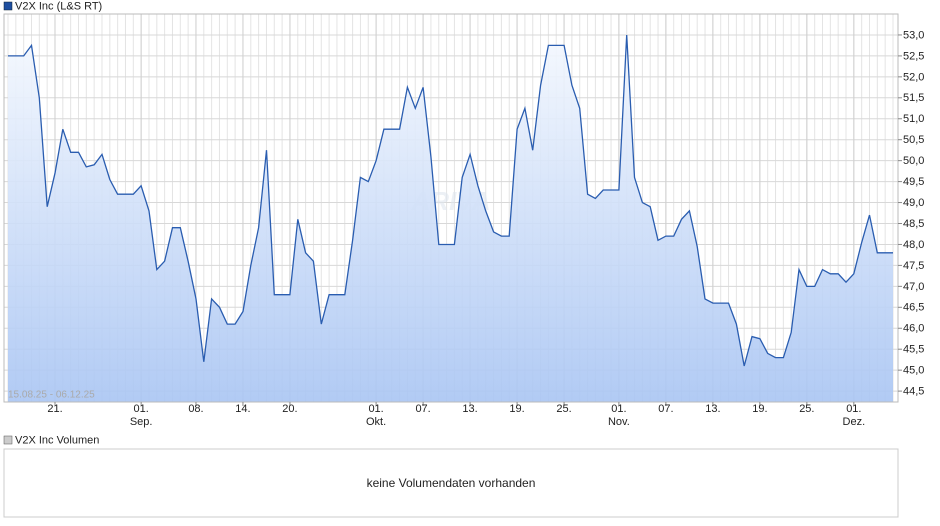  I want to click on x-tick-month: Dez., so click(854, 422).